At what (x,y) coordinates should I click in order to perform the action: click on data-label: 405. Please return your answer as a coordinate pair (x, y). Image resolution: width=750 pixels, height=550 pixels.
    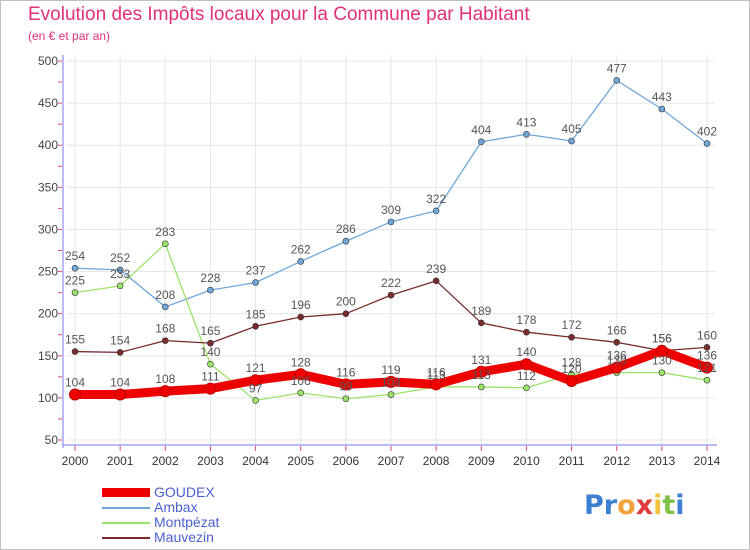
    Looking at the image, I should click on (572, 129).